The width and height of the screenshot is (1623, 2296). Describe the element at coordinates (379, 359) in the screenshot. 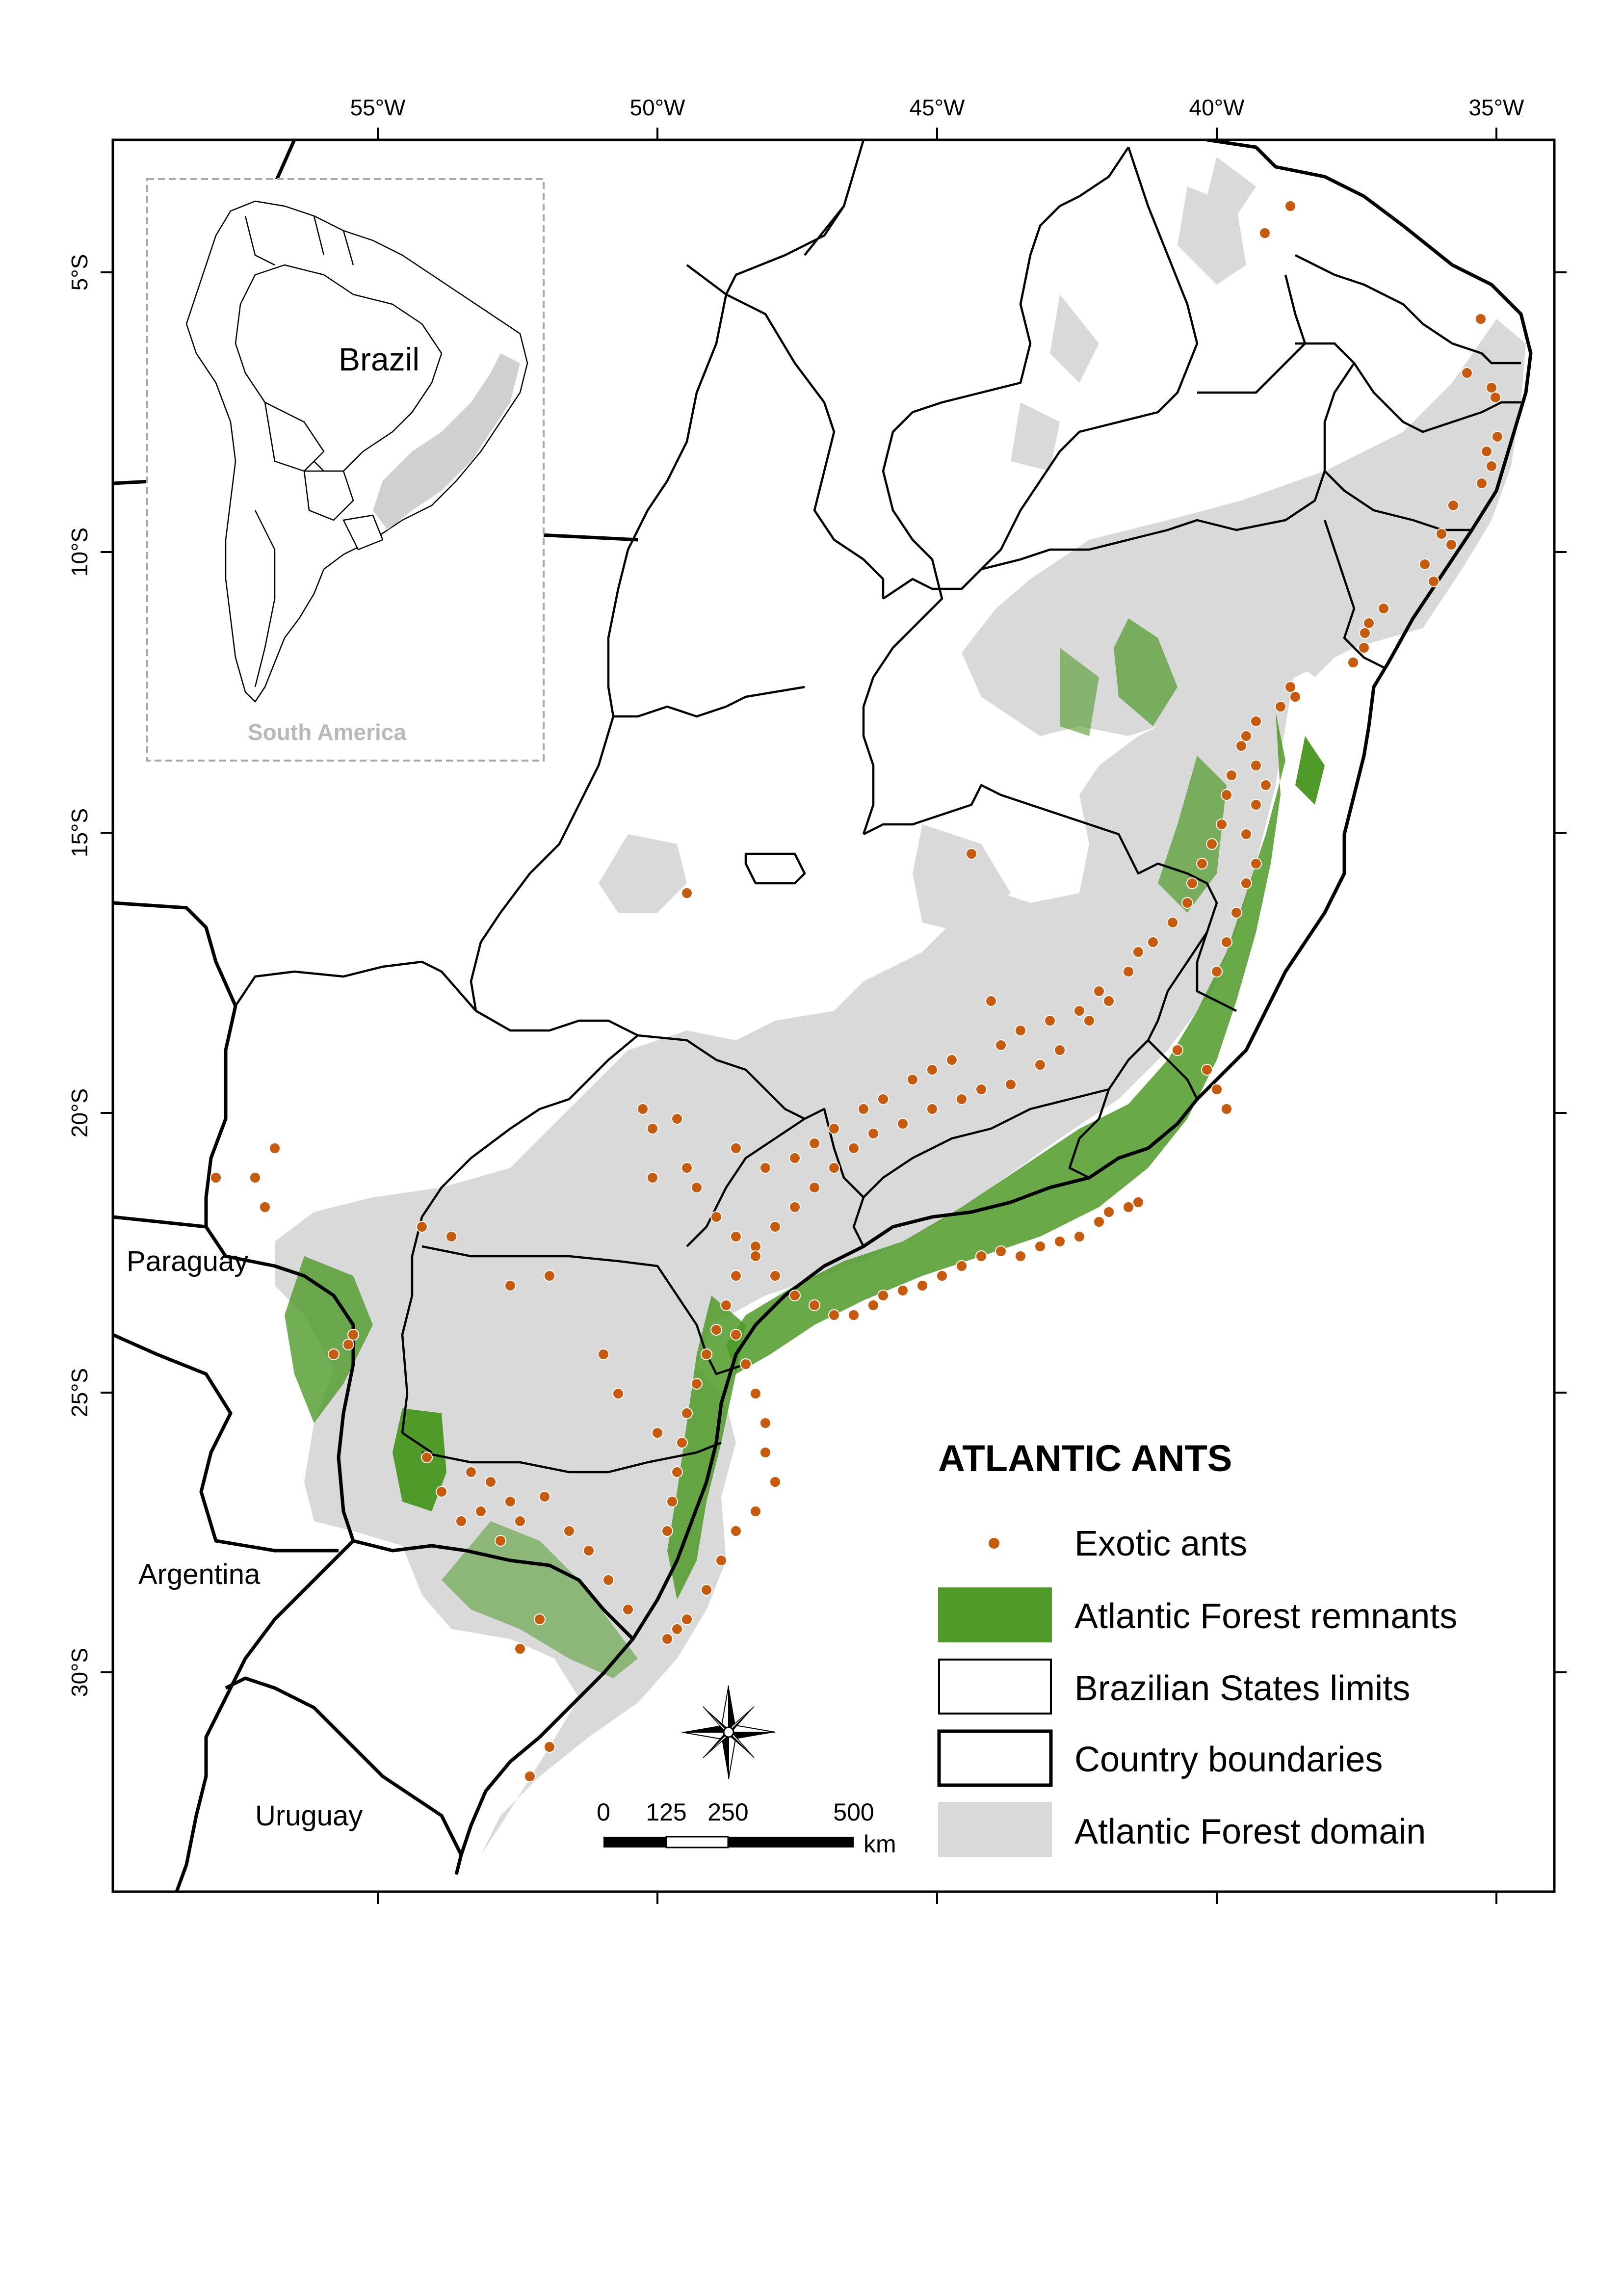

I see `inset-brazil-label: Brazil` at that location.